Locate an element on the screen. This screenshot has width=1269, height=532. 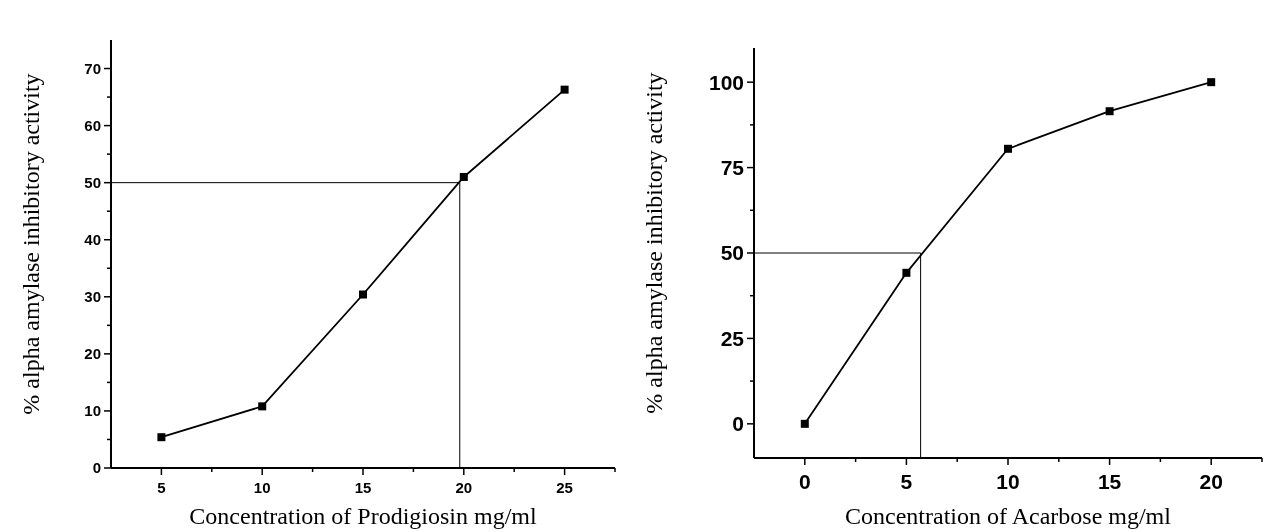
y-tick-label: 30 is located at coordinates (92, 297).